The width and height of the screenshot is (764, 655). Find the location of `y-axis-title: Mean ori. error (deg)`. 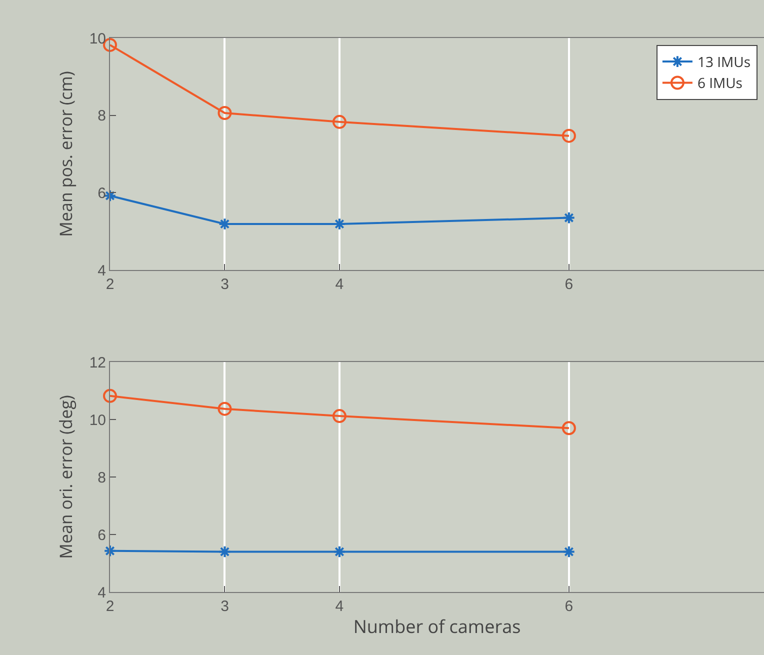

y-axis-title: Mean ori. error (deg) is located at coordinates (65, 477).